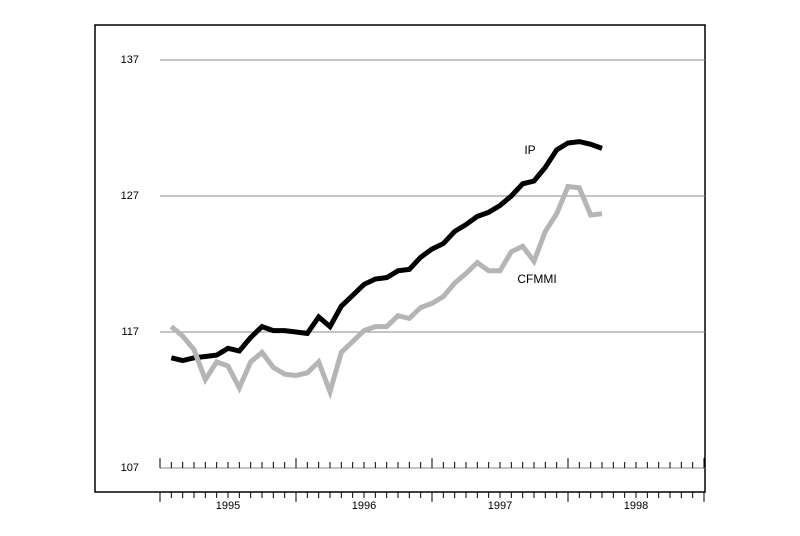 This screenshot has height=536, width=800. Describe the element at coordinates (536, 279) in the screenshot. I see `series-label: CFMMI` at that location.